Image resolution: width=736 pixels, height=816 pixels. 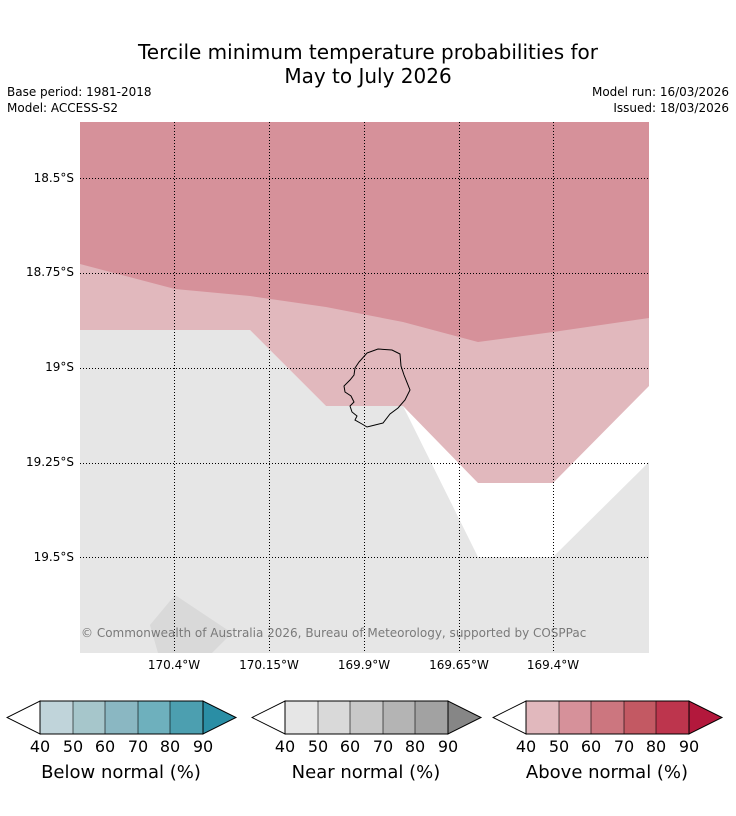 What do you see at coordinates (174, 665) in the screenshot?
I see `lon-label-170-4w: 170.4°W` at bounding box center [174, 665].